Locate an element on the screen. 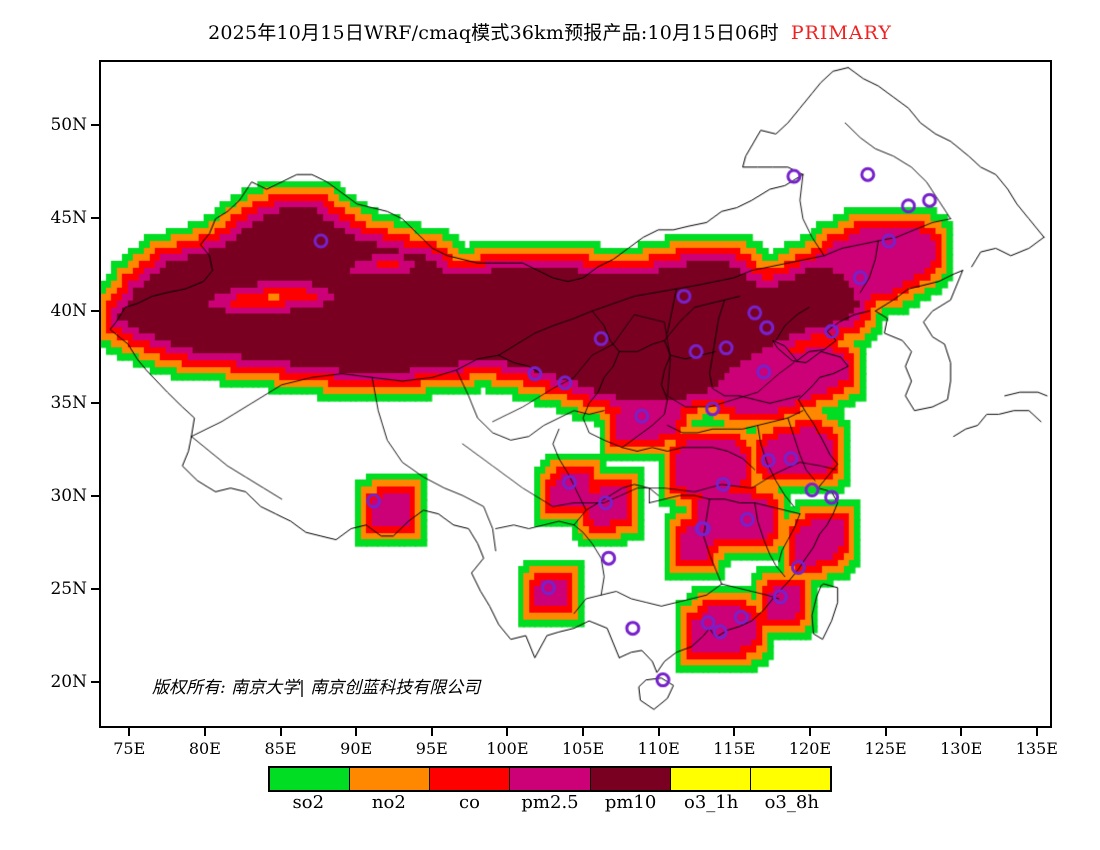 The image size is (1100, 850). legend-swatch-no2 is located at coordinates (390, 779).